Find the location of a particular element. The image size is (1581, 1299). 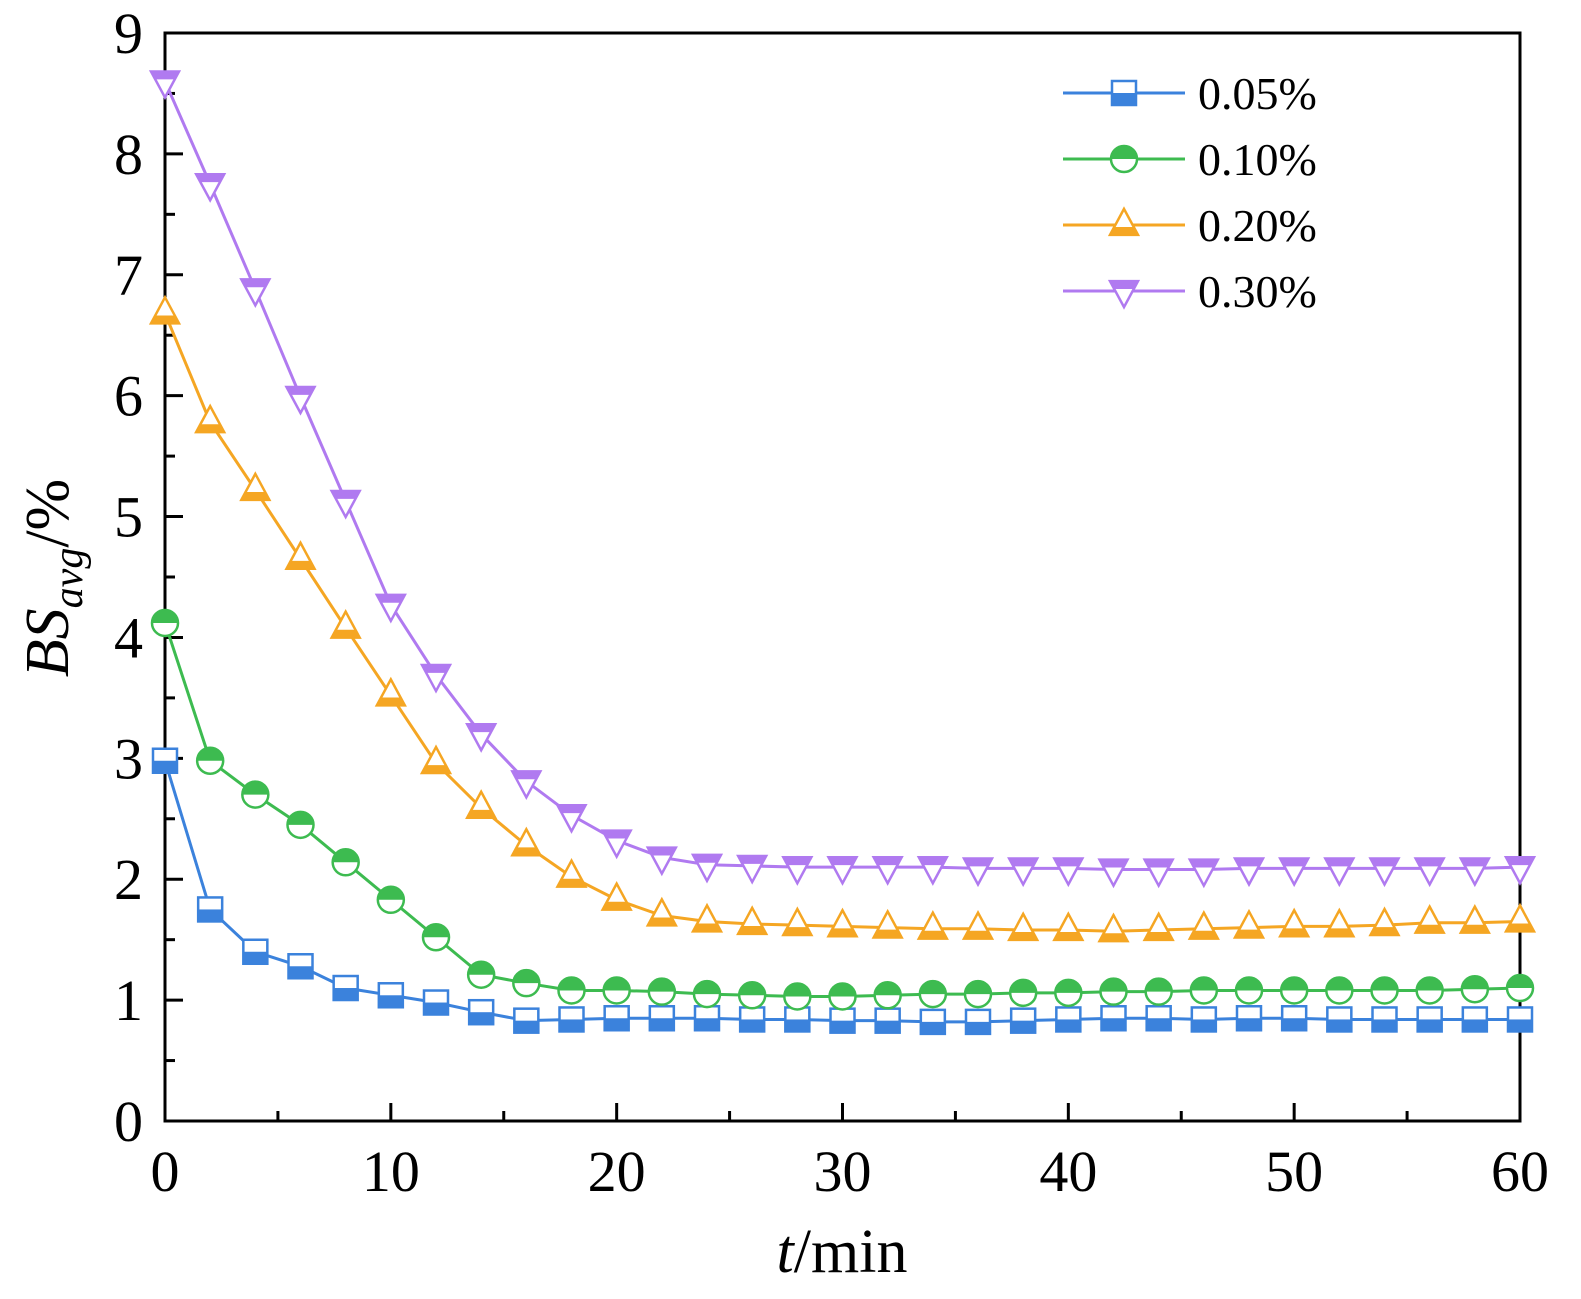

y-tick-label: 3 is located at coordinates (128, 758).